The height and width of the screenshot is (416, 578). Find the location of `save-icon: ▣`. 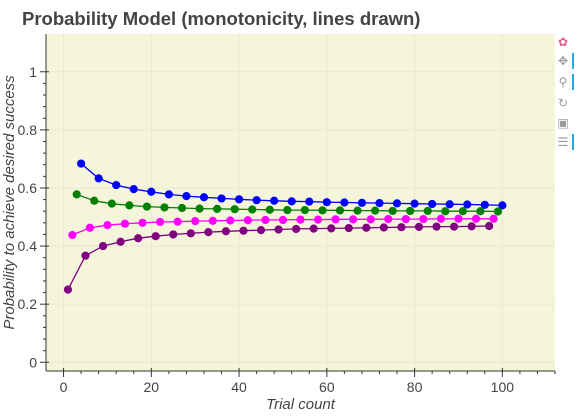

save-icon: ▣ is located at coordinates (563, 123).